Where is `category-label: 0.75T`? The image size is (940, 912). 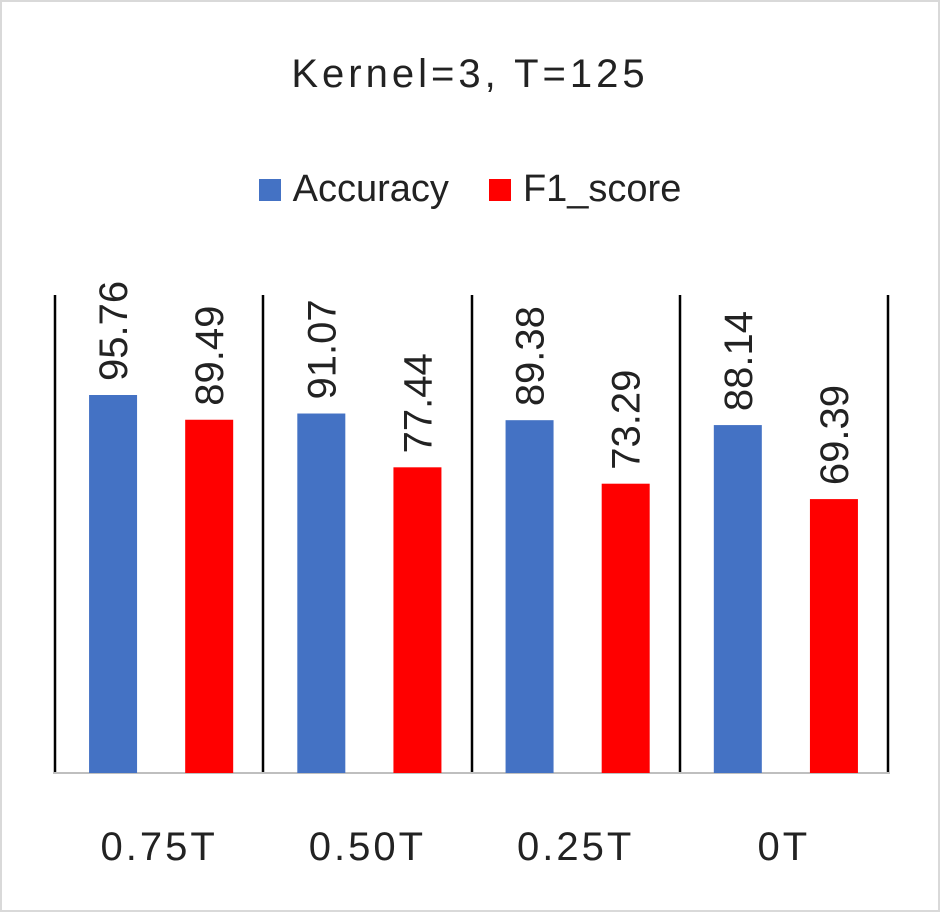 category-label: 0.75T is located at coordinates (158, 847).